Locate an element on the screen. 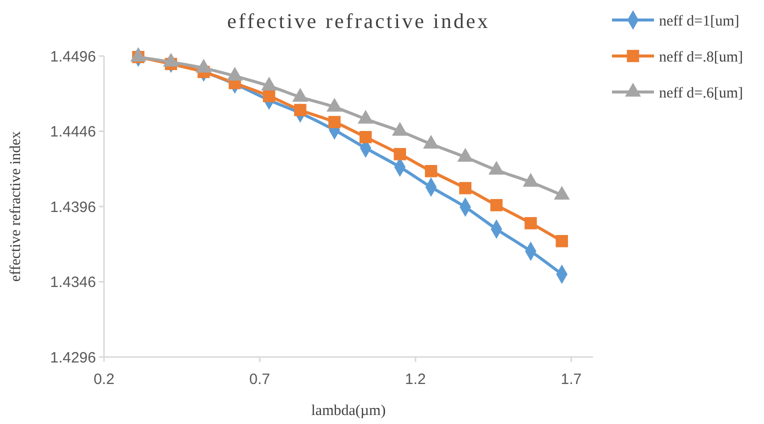 This screenshot has height=424, width=764. y-tick-label: 1.4446 is located at coordinates (73, 132).